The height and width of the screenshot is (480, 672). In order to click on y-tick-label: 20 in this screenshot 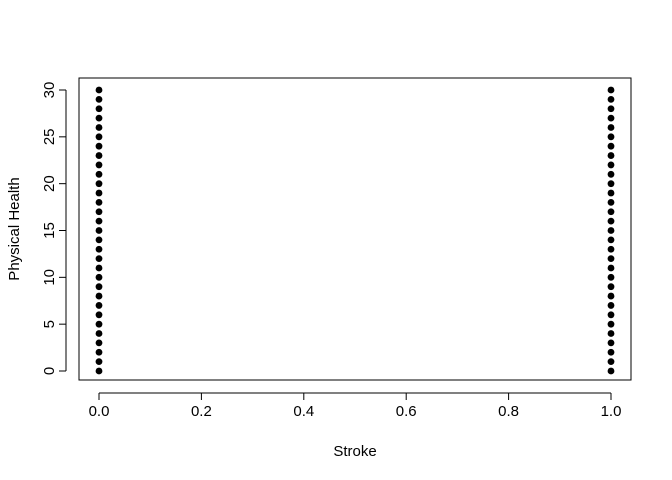, I will do `click(49, 183)`.